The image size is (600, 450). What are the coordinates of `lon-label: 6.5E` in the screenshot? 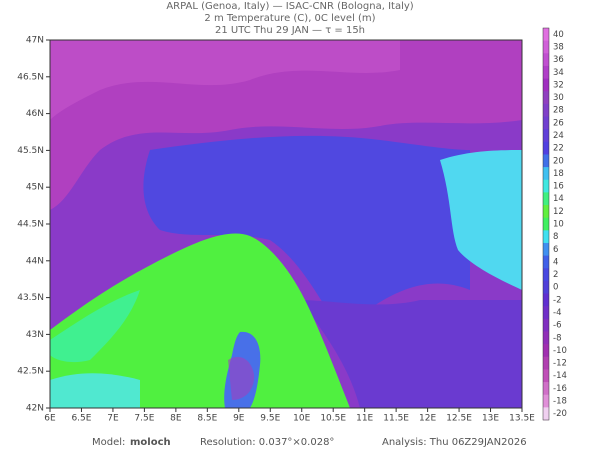 It's located at (81, 419).